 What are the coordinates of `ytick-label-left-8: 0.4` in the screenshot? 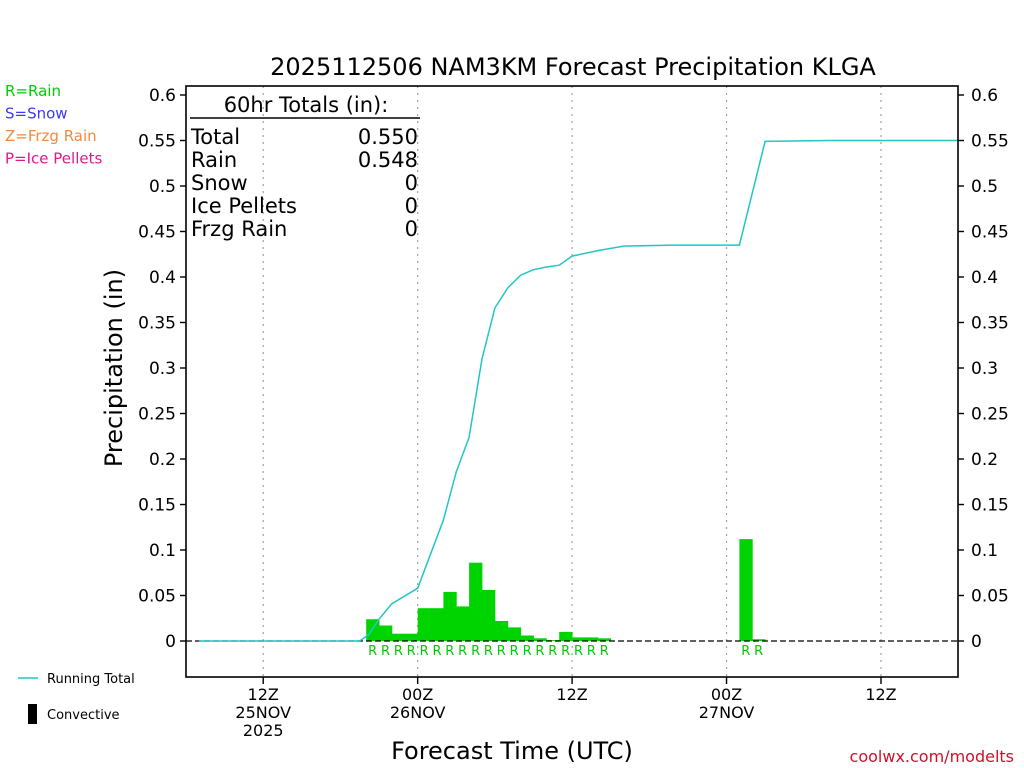 It's located at (162, 278).